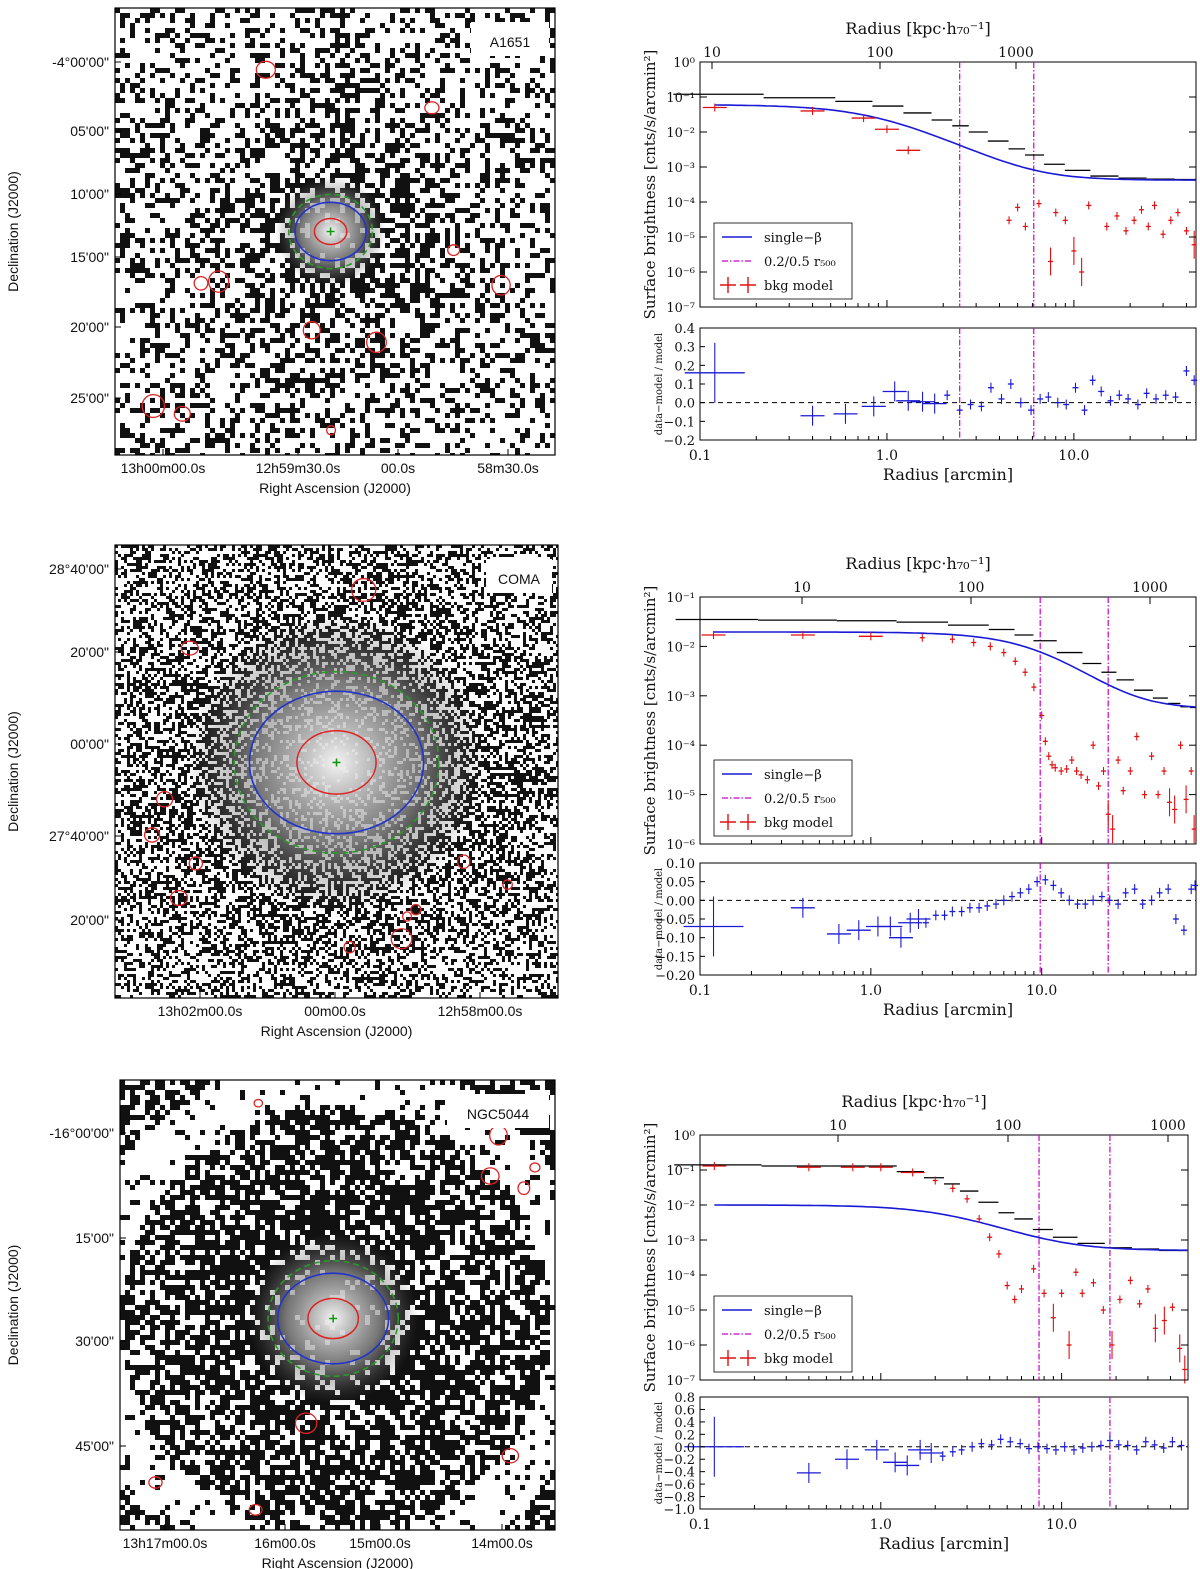 The image size is (1200, 1569). What do you see at coordinates (335, 231) in the screenshot?
I see `image-pixels` at bounding box center [335, 231].